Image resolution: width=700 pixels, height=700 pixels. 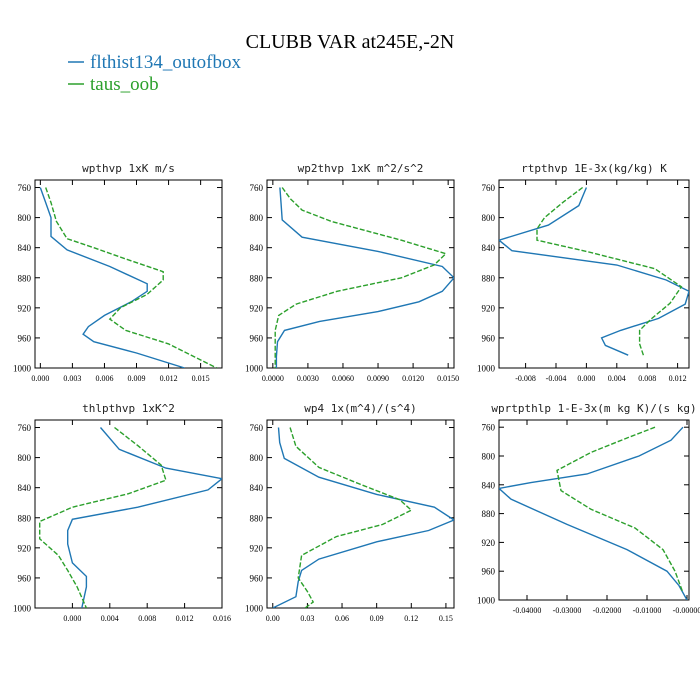 I want to click on x-tick-label: 0.00, so click(x=273, y=618).